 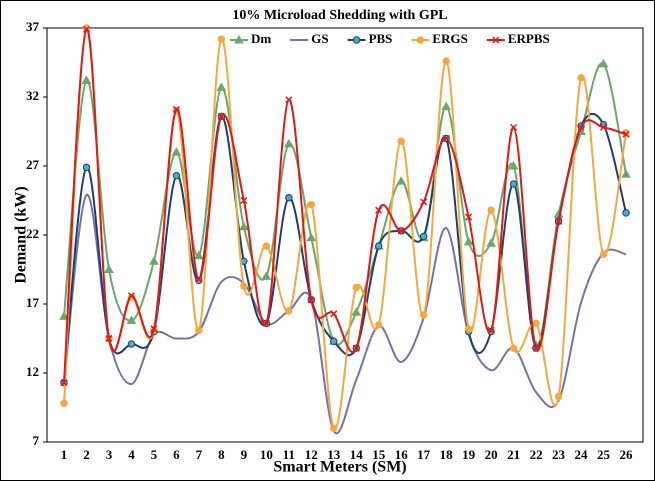 I want to click on x-tick-label: 22, so click(x=536, y=454).